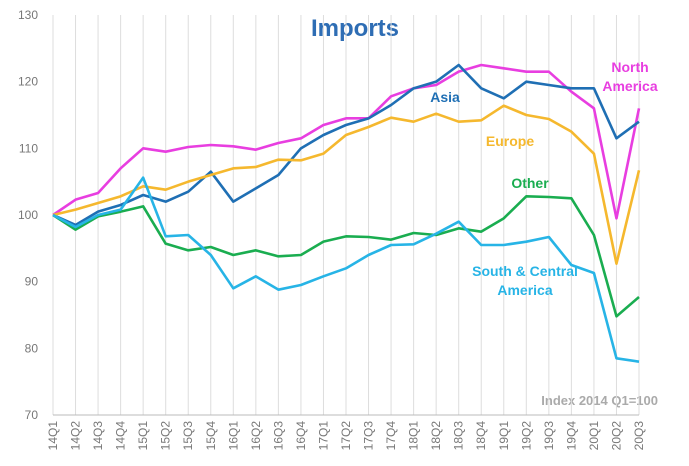  I want to click on chart-title: Imports, so click(355, 28).